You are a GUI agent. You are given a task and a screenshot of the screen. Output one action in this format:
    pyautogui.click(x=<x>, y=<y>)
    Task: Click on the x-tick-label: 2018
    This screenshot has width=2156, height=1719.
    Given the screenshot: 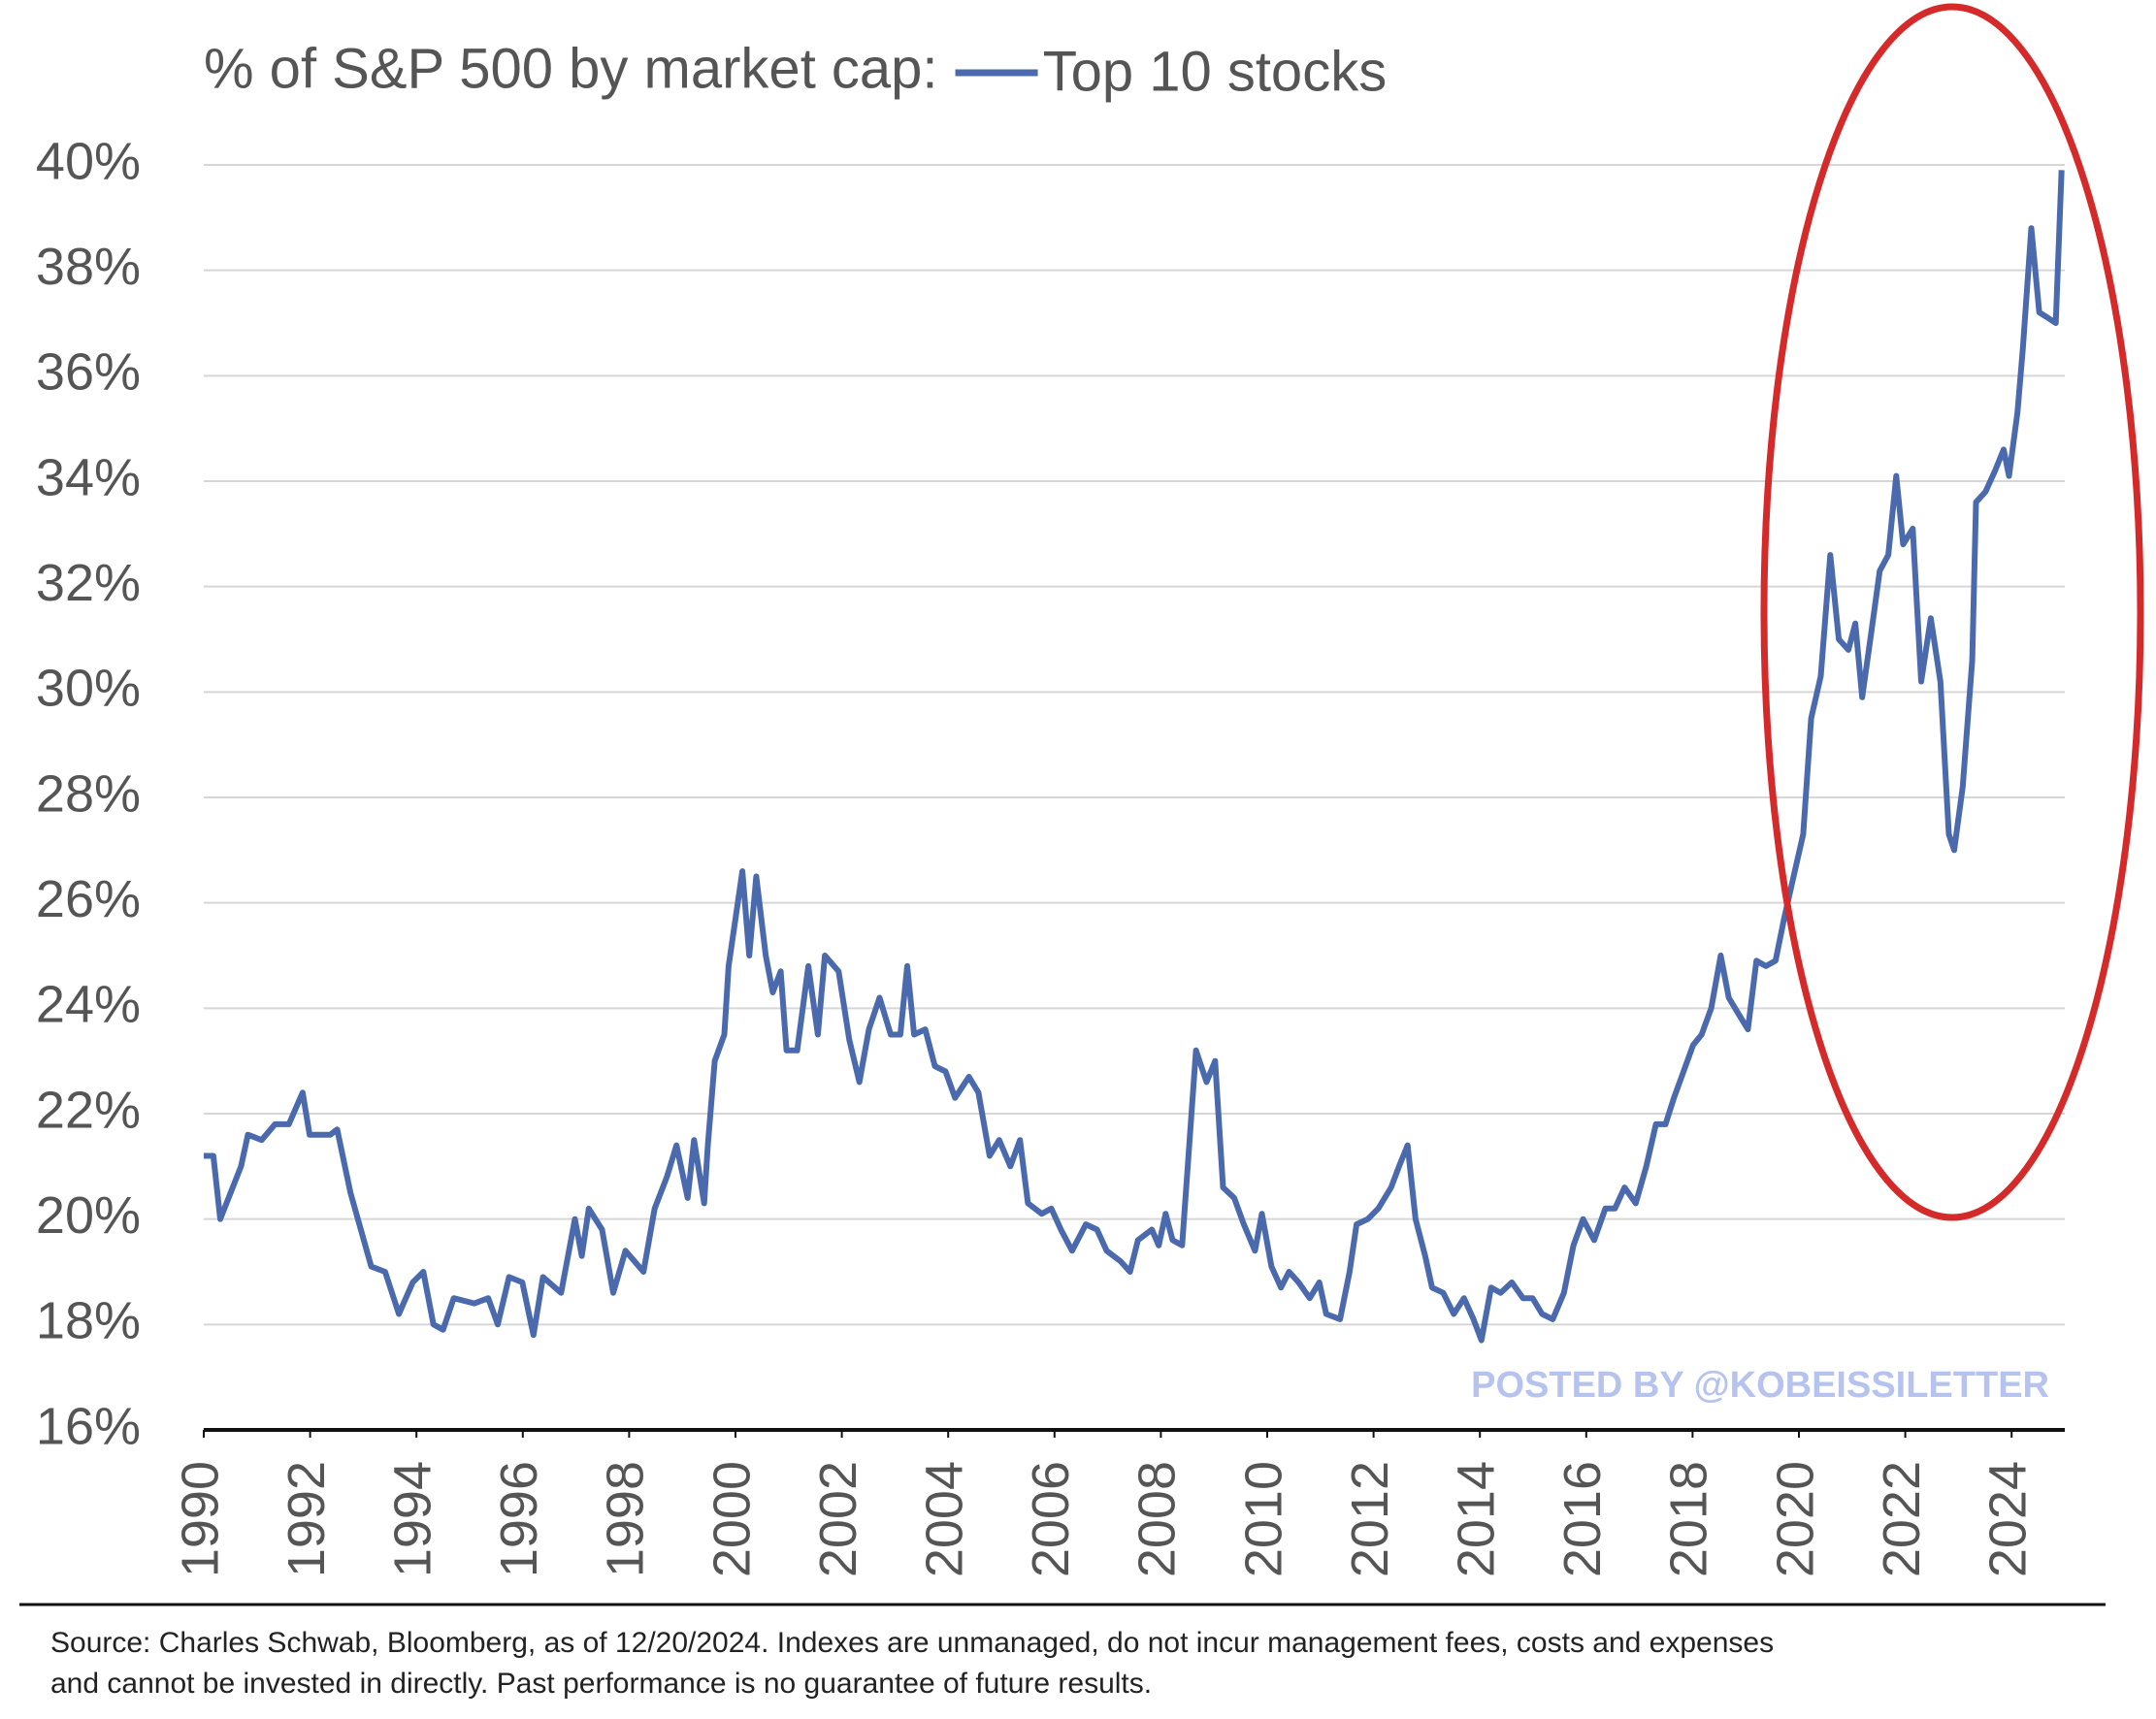 What is the action you would take?
    pyautogui.click(x=1689, y=1519)
    